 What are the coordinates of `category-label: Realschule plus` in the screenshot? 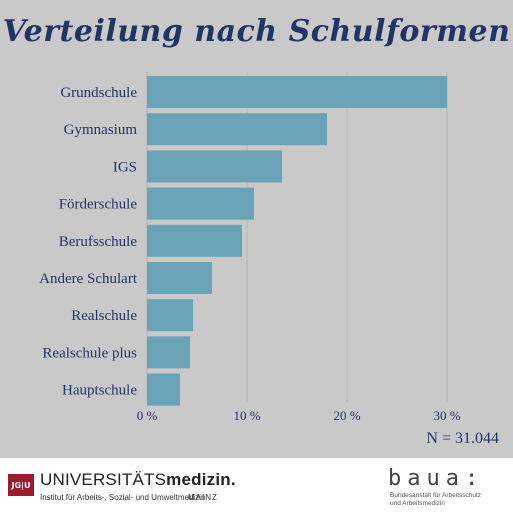 It's located at (89, 353).